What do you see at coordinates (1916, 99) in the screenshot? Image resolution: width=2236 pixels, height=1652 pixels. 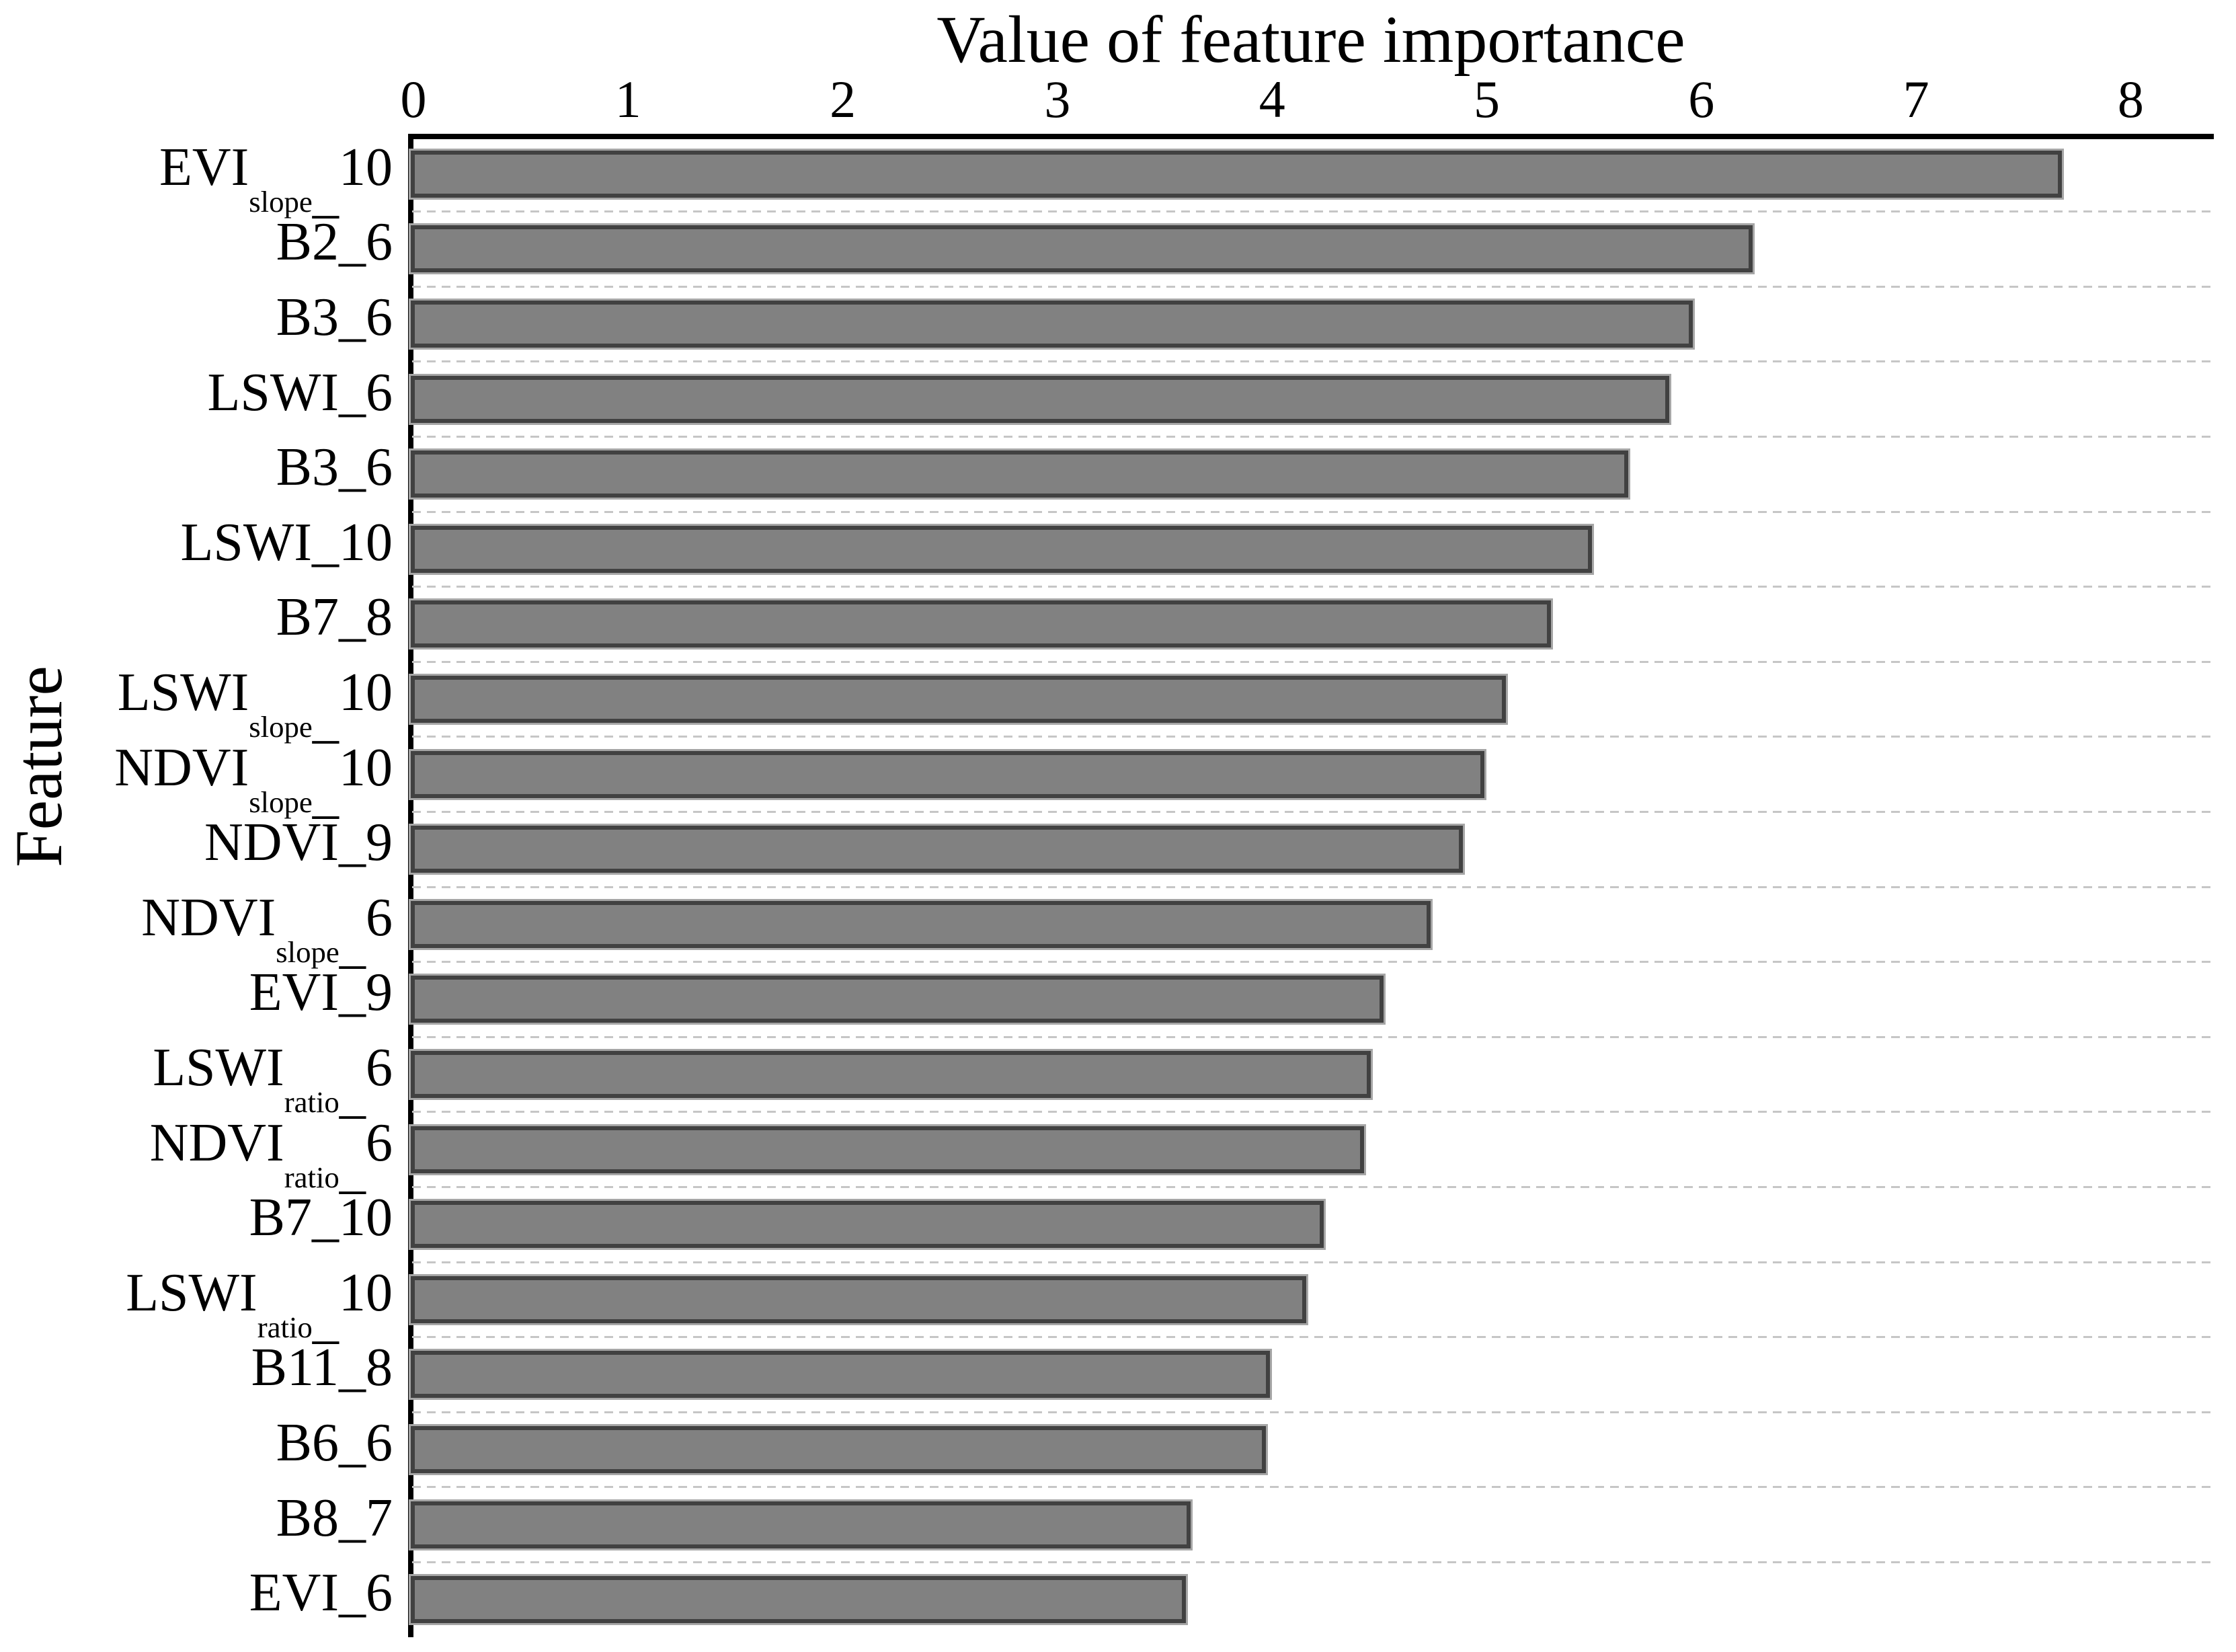 I see `x-tick-label: 7` at bounding box center [1916, 99].